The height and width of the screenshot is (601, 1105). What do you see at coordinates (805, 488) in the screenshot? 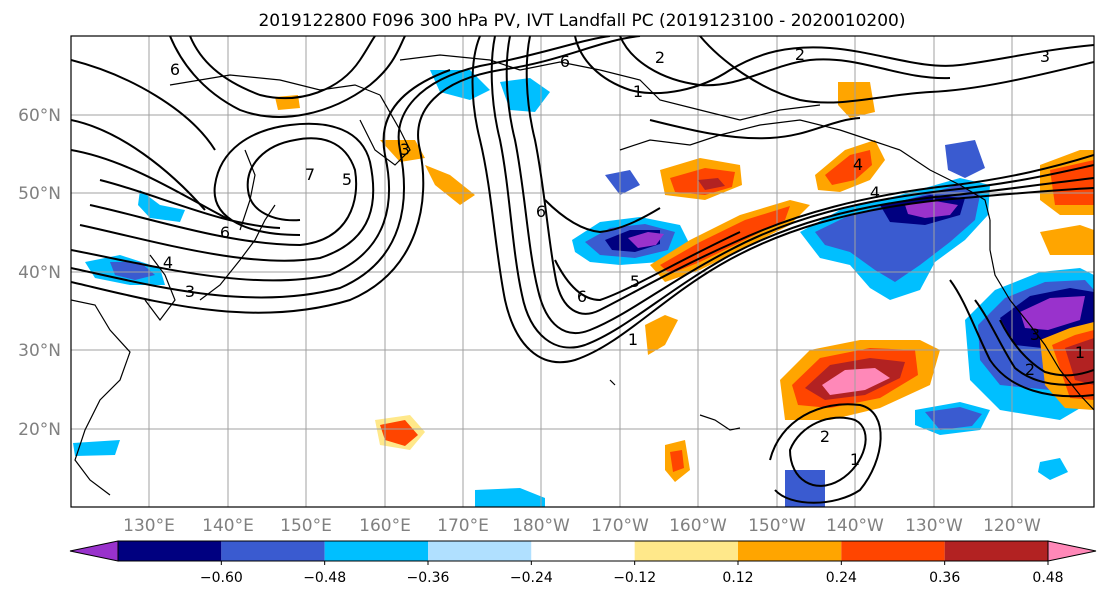
I see `shade-neg-hi` at bounding box center [805, 488].